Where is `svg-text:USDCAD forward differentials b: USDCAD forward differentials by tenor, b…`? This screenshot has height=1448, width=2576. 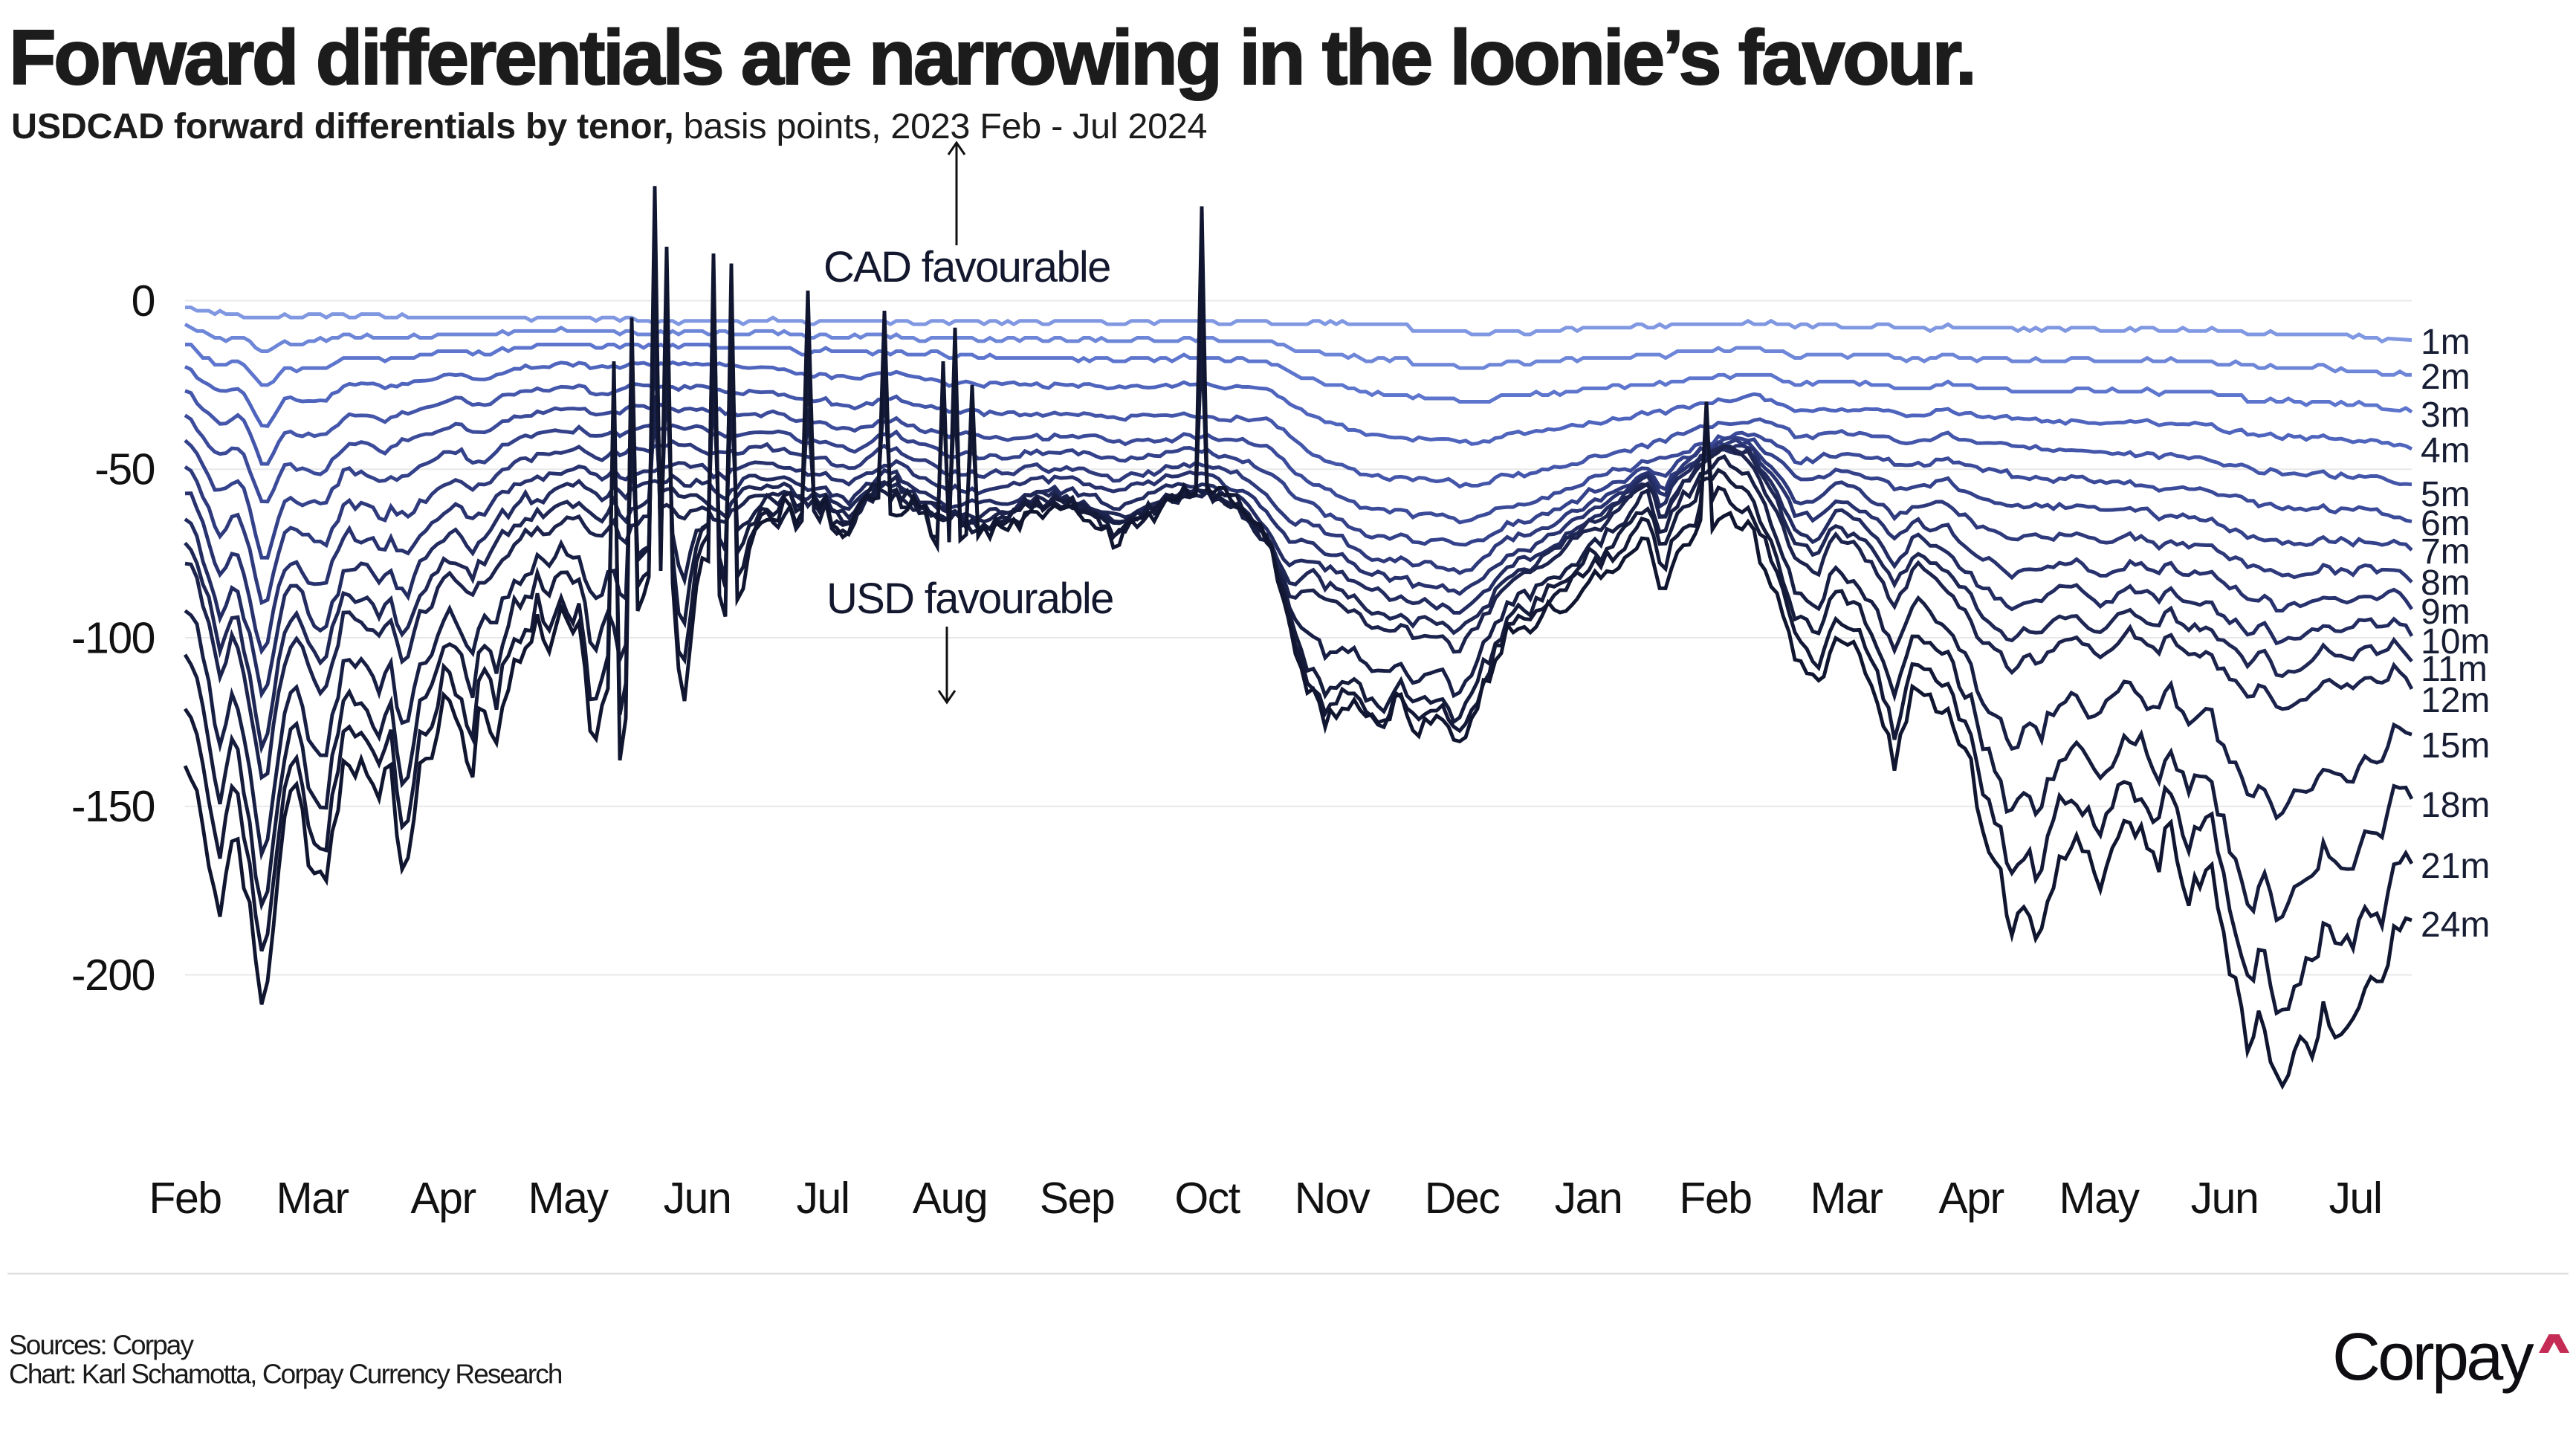
svg-text:USDCAD forward differentials b: USDCAD forward differentials by tenor, b… is located at coordinates (609, 126).